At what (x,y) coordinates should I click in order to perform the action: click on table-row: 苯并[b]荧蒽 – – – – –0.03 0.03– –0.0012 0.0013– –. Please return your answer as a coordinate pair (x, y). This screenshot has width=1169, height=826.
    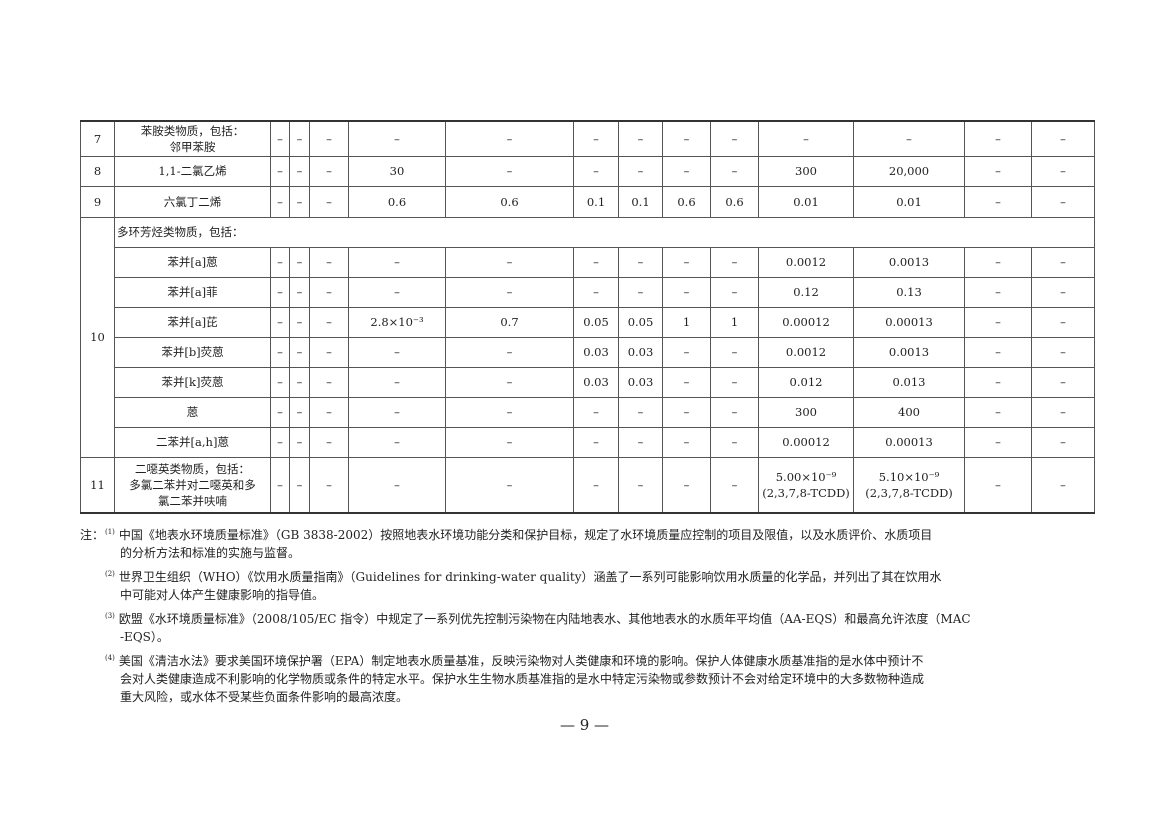
    Looking at the image, I should click on (588, 352).